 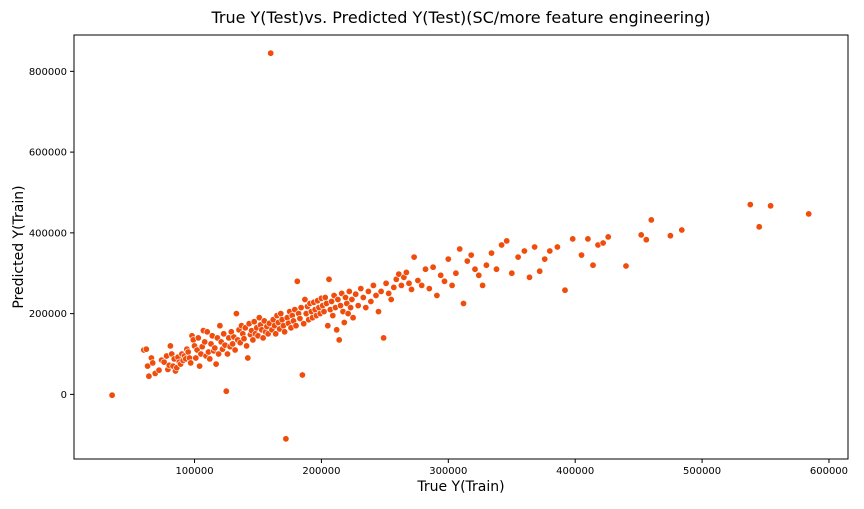 What do you see at coordinates (829, 471) in the screenshot?
I see `x-tick-label: 600000` at bounding box center [829, 471].